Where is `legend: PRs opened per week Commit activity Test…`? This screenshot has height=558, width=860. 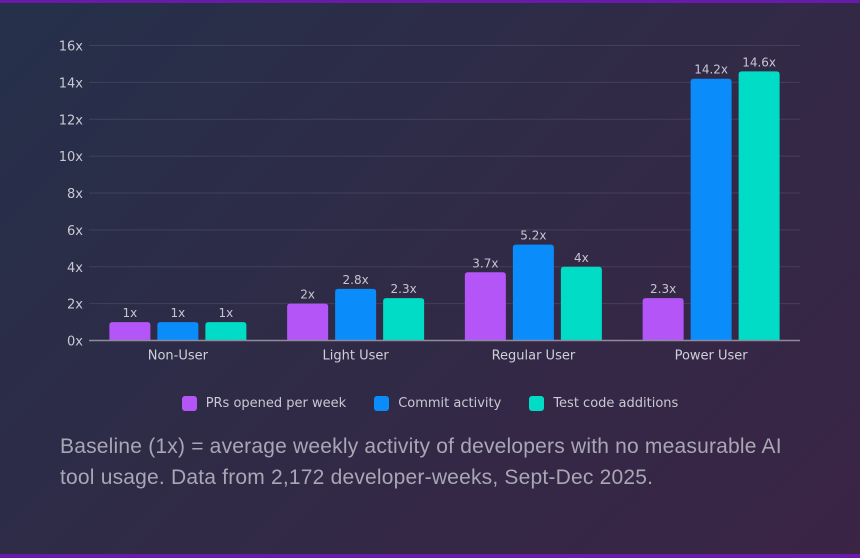
legend: PRs opened per week Commit activity Test… is located at coordinates (430, 403).